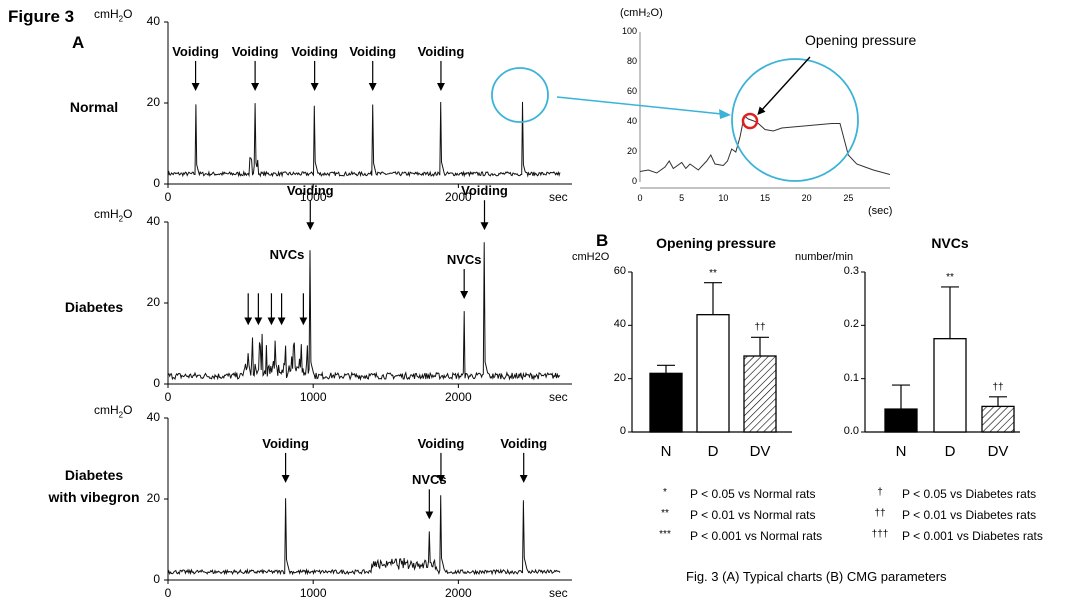  What do you see at coordinates (639, 105) in the screenshot?
I see `highlight-connector` at bounding box center [639, 105].